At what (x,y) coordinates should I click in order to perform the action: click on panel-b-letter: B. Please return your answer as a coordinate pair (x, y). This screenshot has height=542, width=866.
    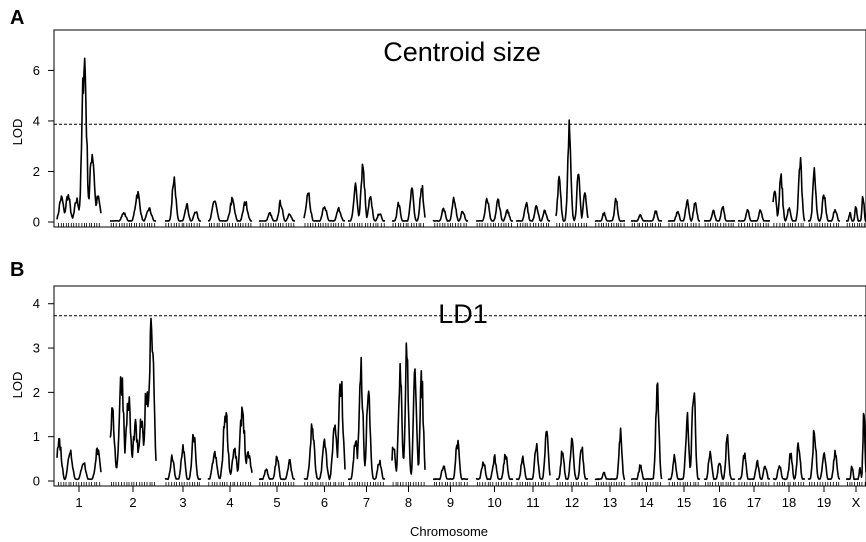
    Looking at the image, I should click on (17, 270).